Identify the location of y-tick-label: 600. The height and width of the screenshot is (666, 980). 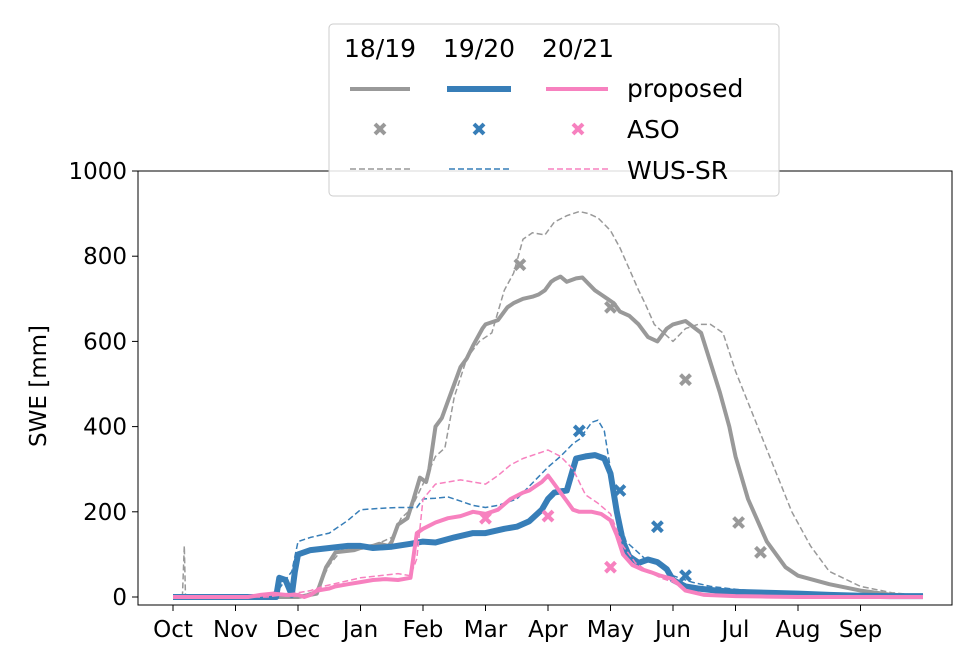
(105, 342).